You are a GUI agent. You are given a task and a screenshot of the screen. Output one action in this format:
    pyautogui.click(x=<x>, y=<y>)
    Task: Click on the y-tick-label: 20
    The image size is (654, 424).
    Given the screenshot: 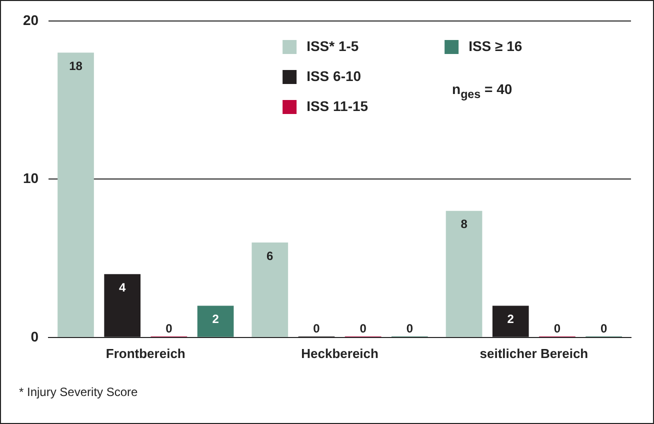 What is the action you would take?
    pyautogui.click(x=30, y=20)
    